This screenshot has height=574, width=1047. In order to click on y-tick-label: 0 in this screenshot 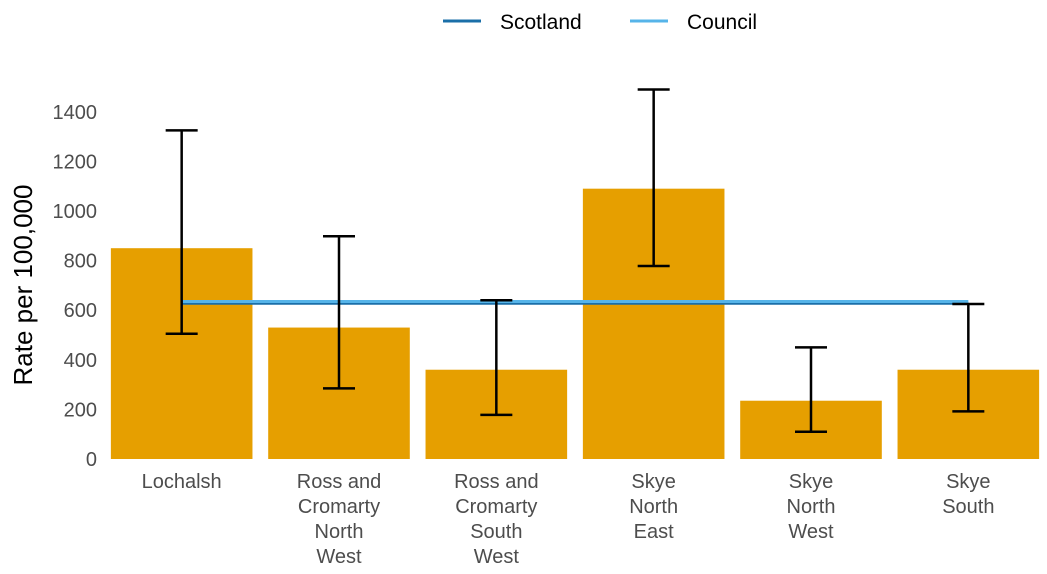, I will do `click(91, 460)`.